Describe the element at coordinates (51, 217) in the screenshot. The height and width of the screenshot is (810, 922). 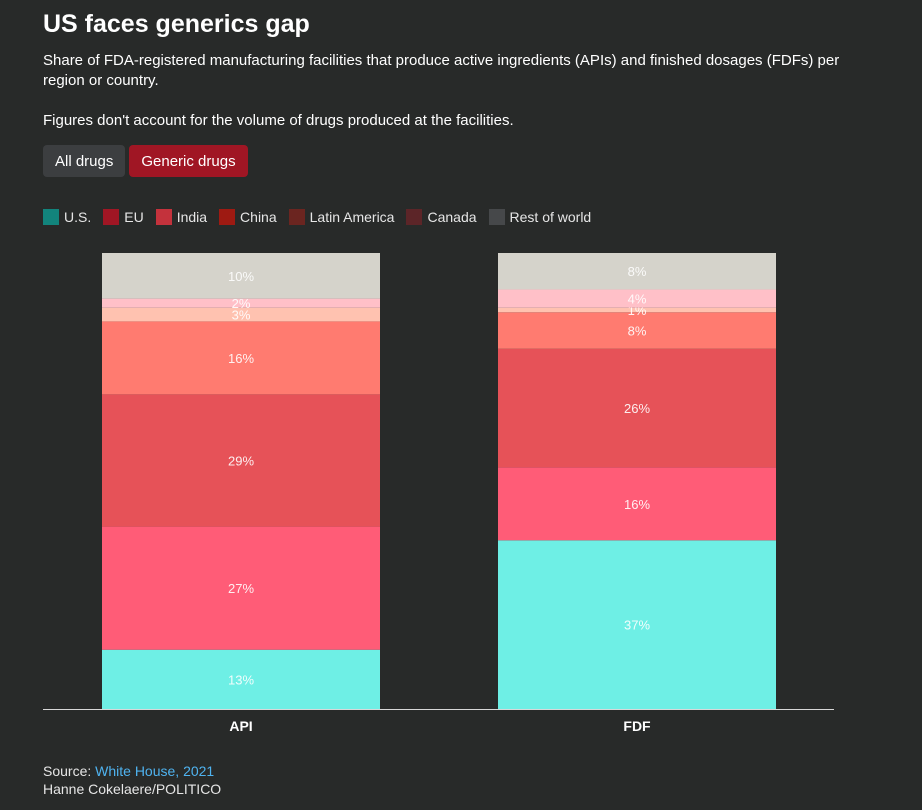
I see `legend-swatch-us` at that location.